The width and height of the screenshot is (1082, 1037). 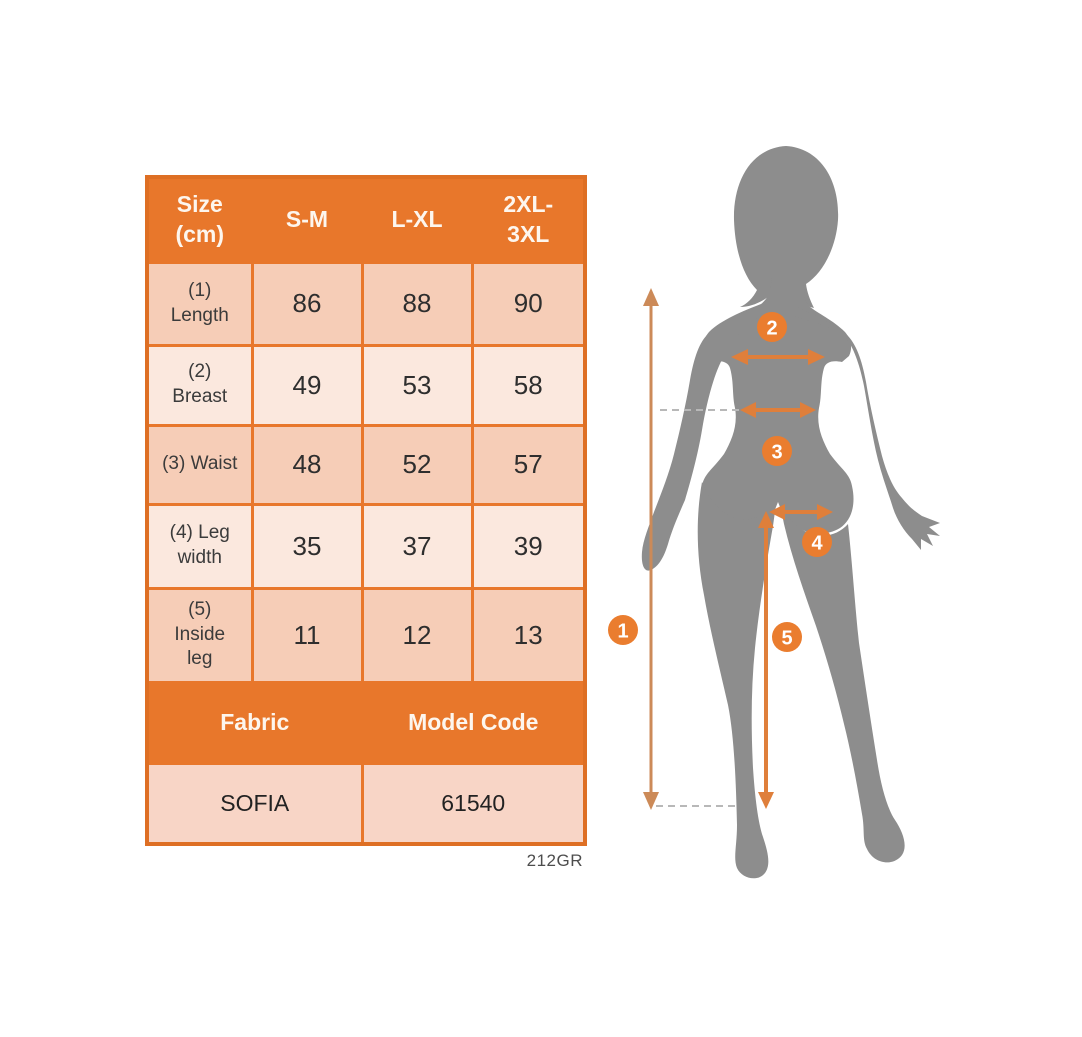 I want to click on header-cell-s-m: S-M, so click(x=307, y=219).